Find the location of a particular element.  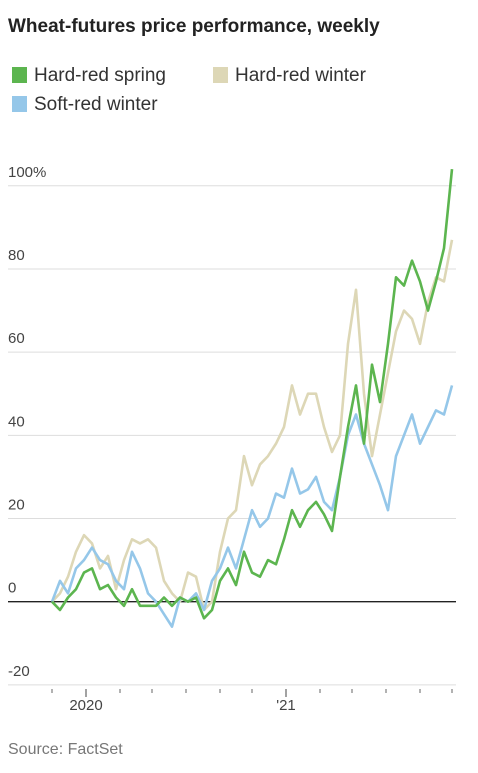

x-tick-label: '21 is located at coordinates (286, 705).